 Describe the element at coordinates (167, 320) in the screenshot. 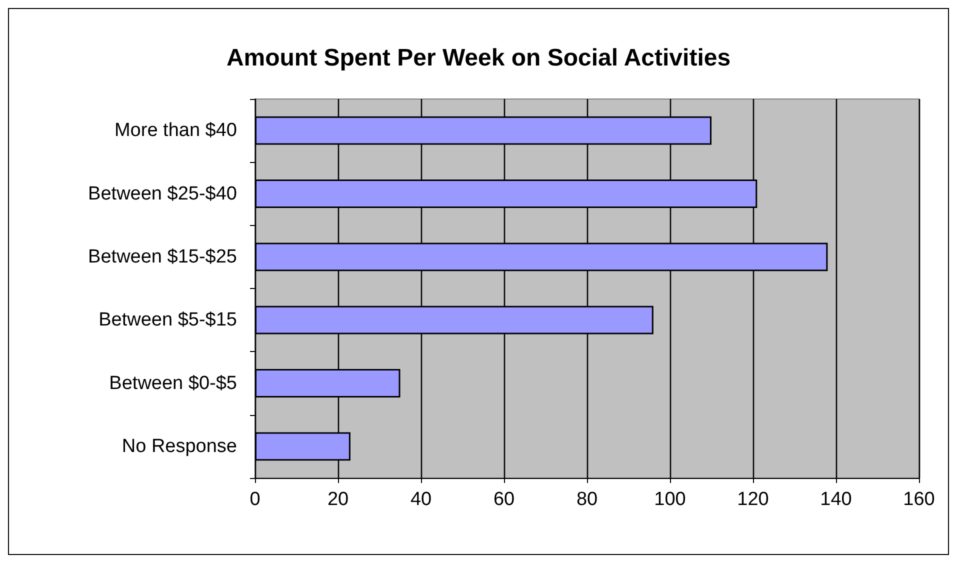

I see `y-tick-label: Between $5-$15` at that location.